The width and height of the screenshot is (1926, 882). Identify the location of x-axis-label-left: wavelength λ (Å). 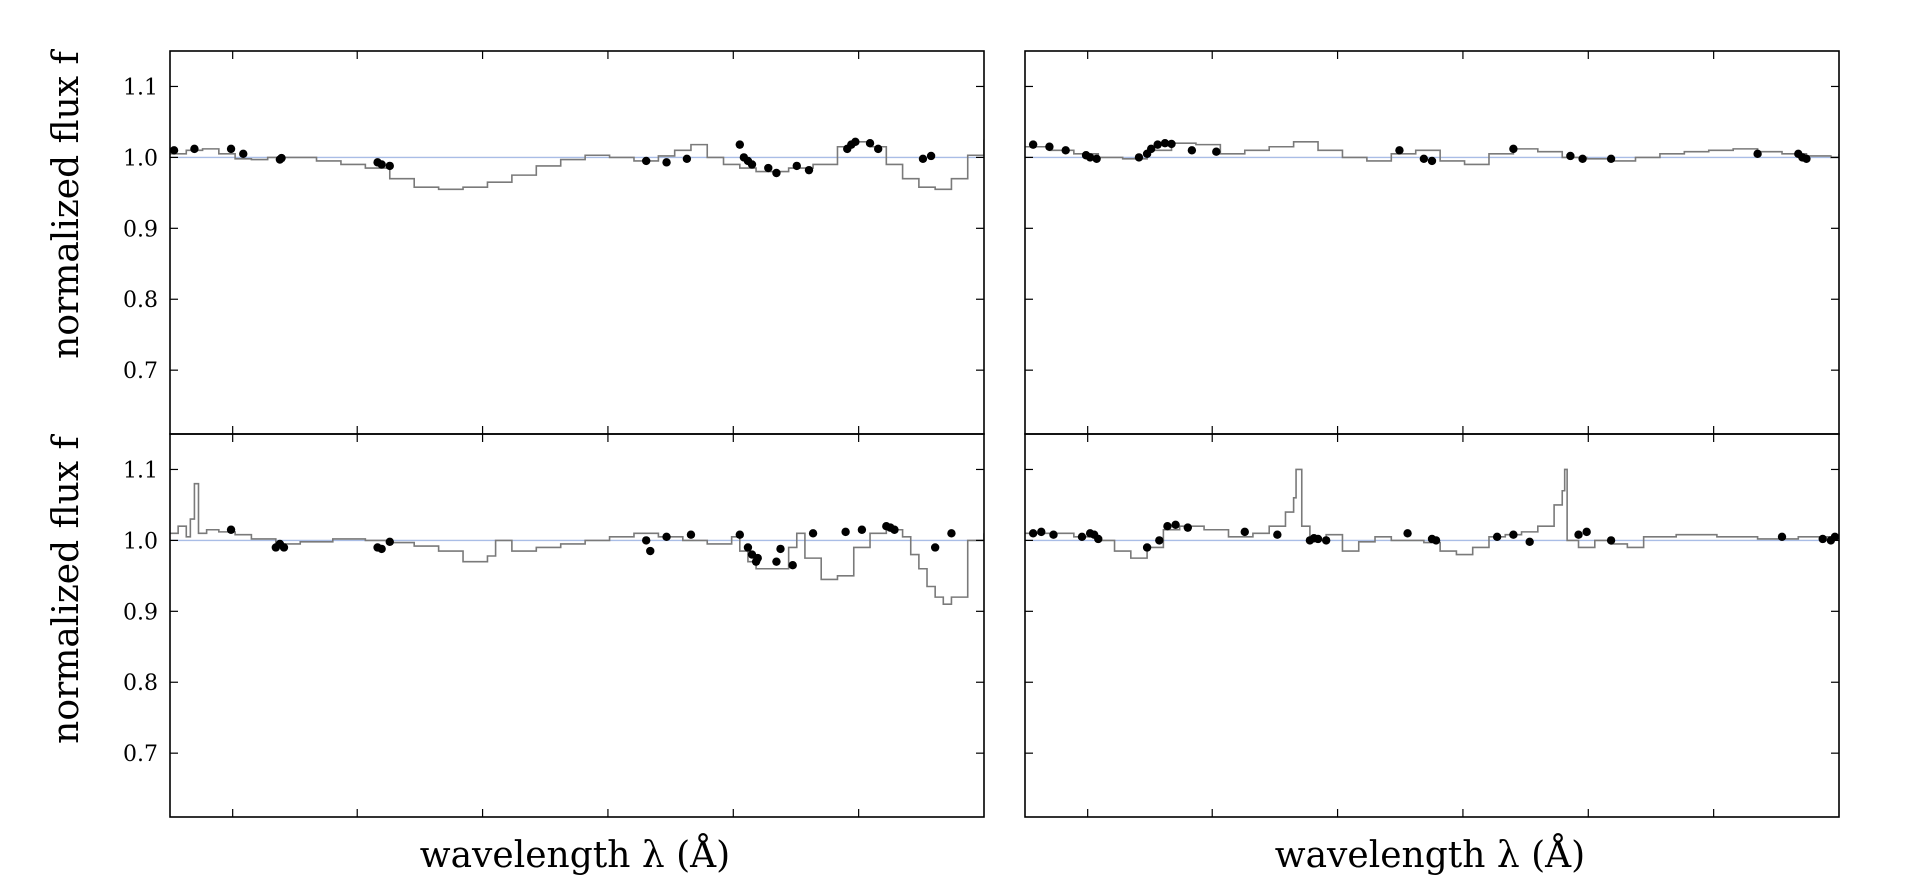
(575, 855).